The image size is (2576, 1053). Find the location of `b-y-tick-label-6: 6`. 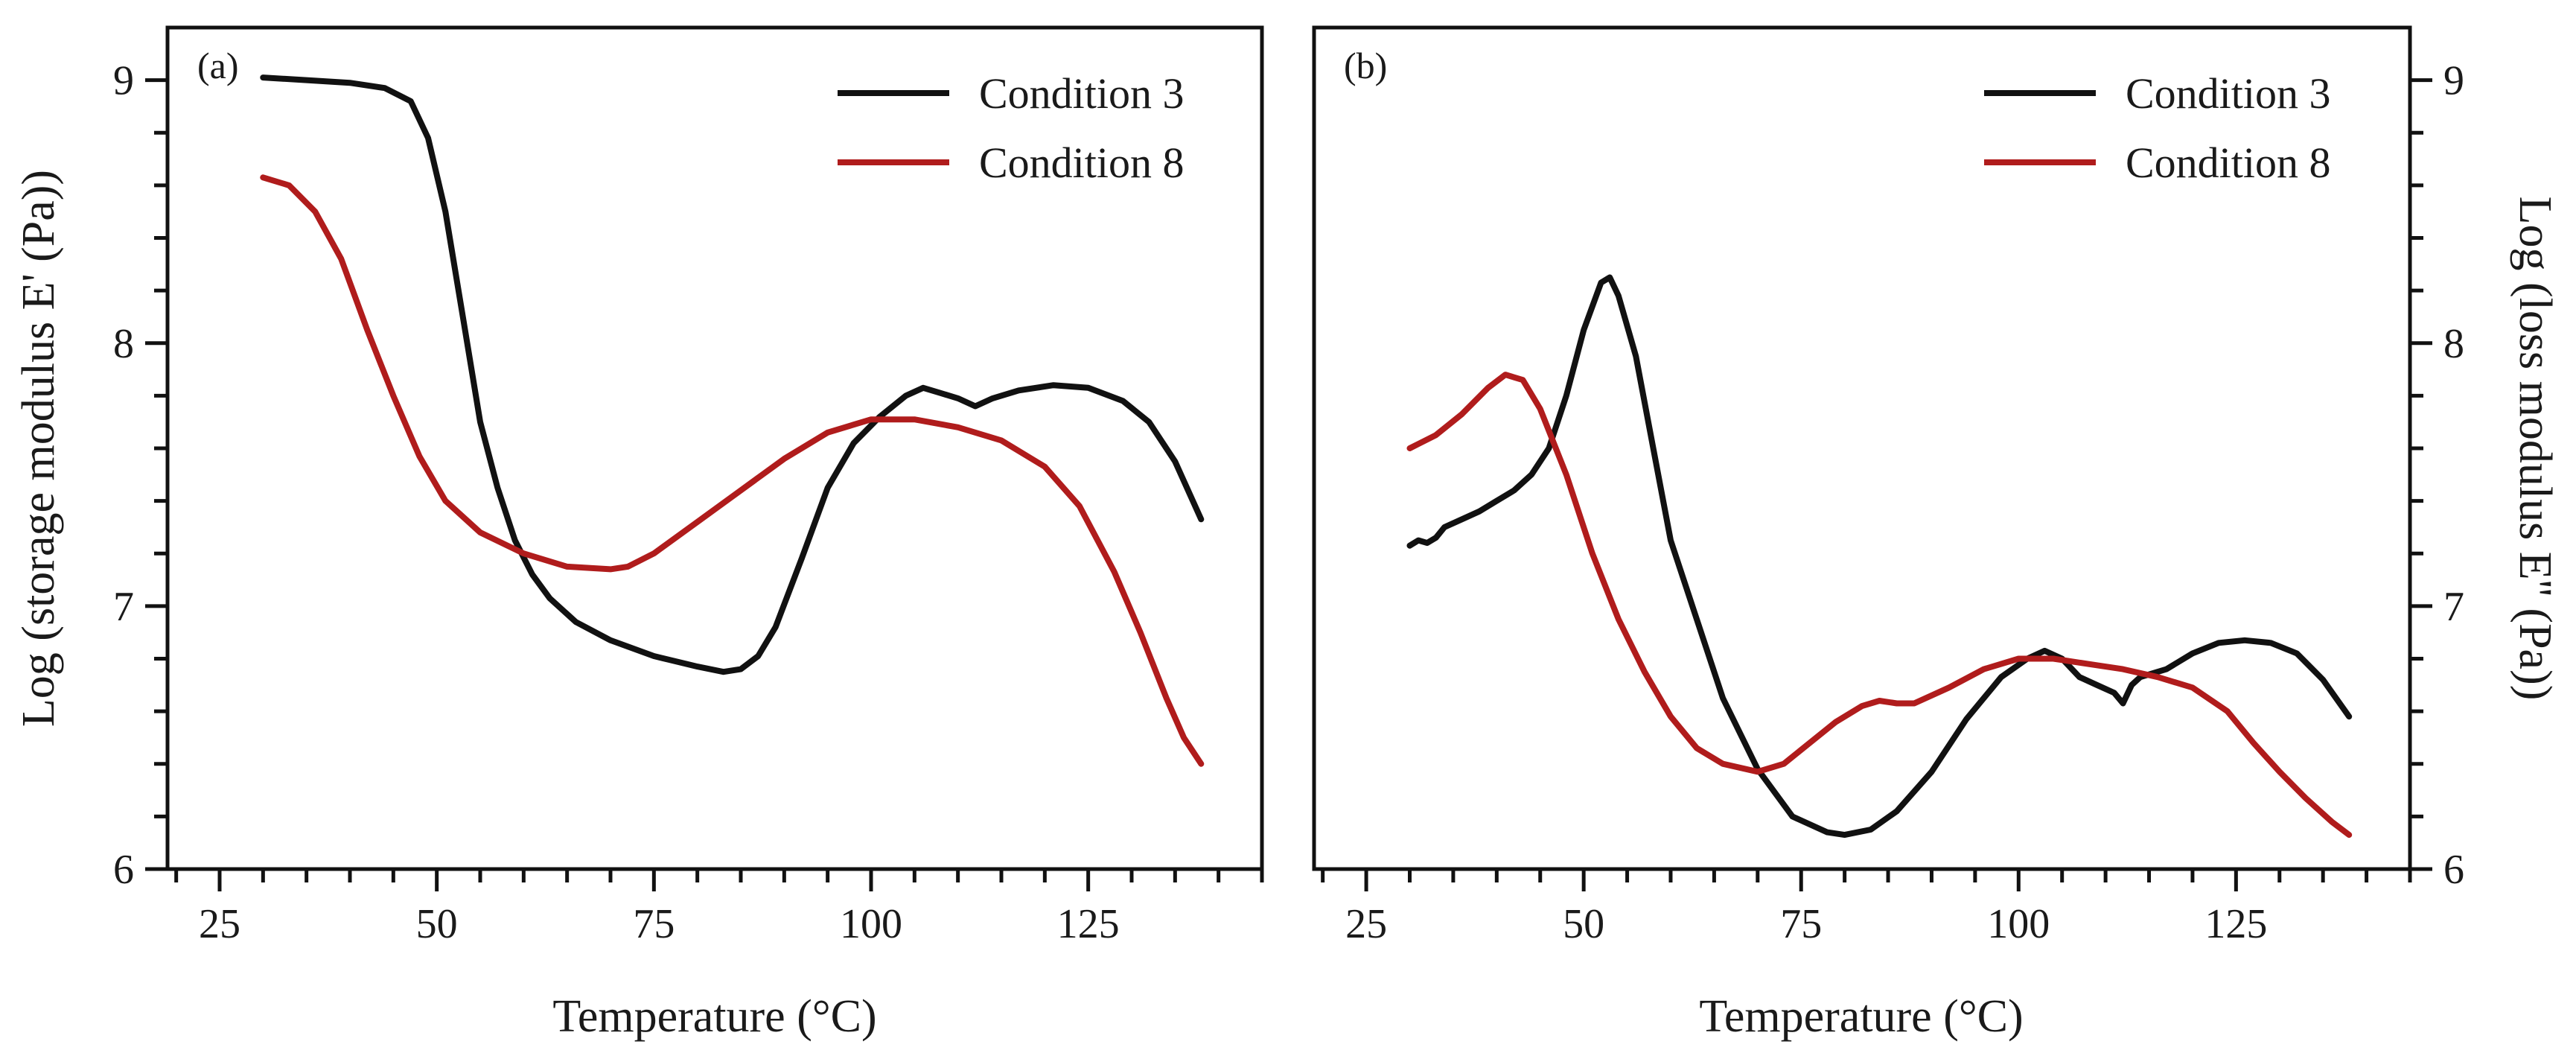

b-y-tick-label-6: 6 is located at coordinates (2453, 870).